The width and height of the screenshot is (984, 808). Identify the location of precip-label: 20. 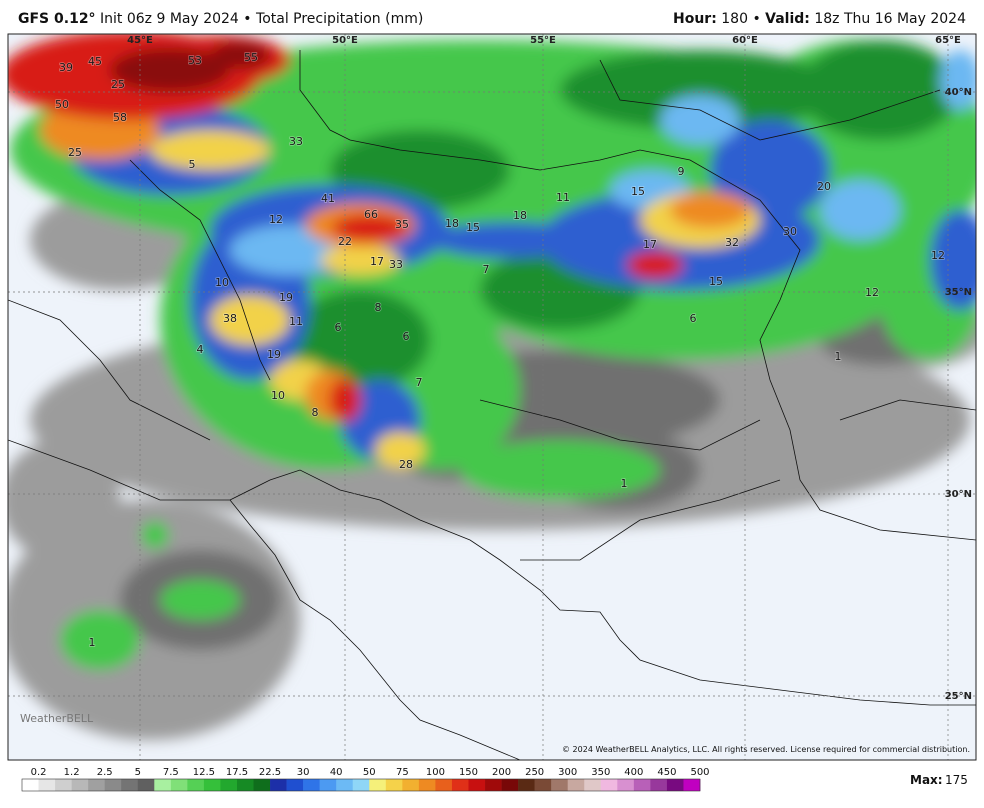
(824, 186).